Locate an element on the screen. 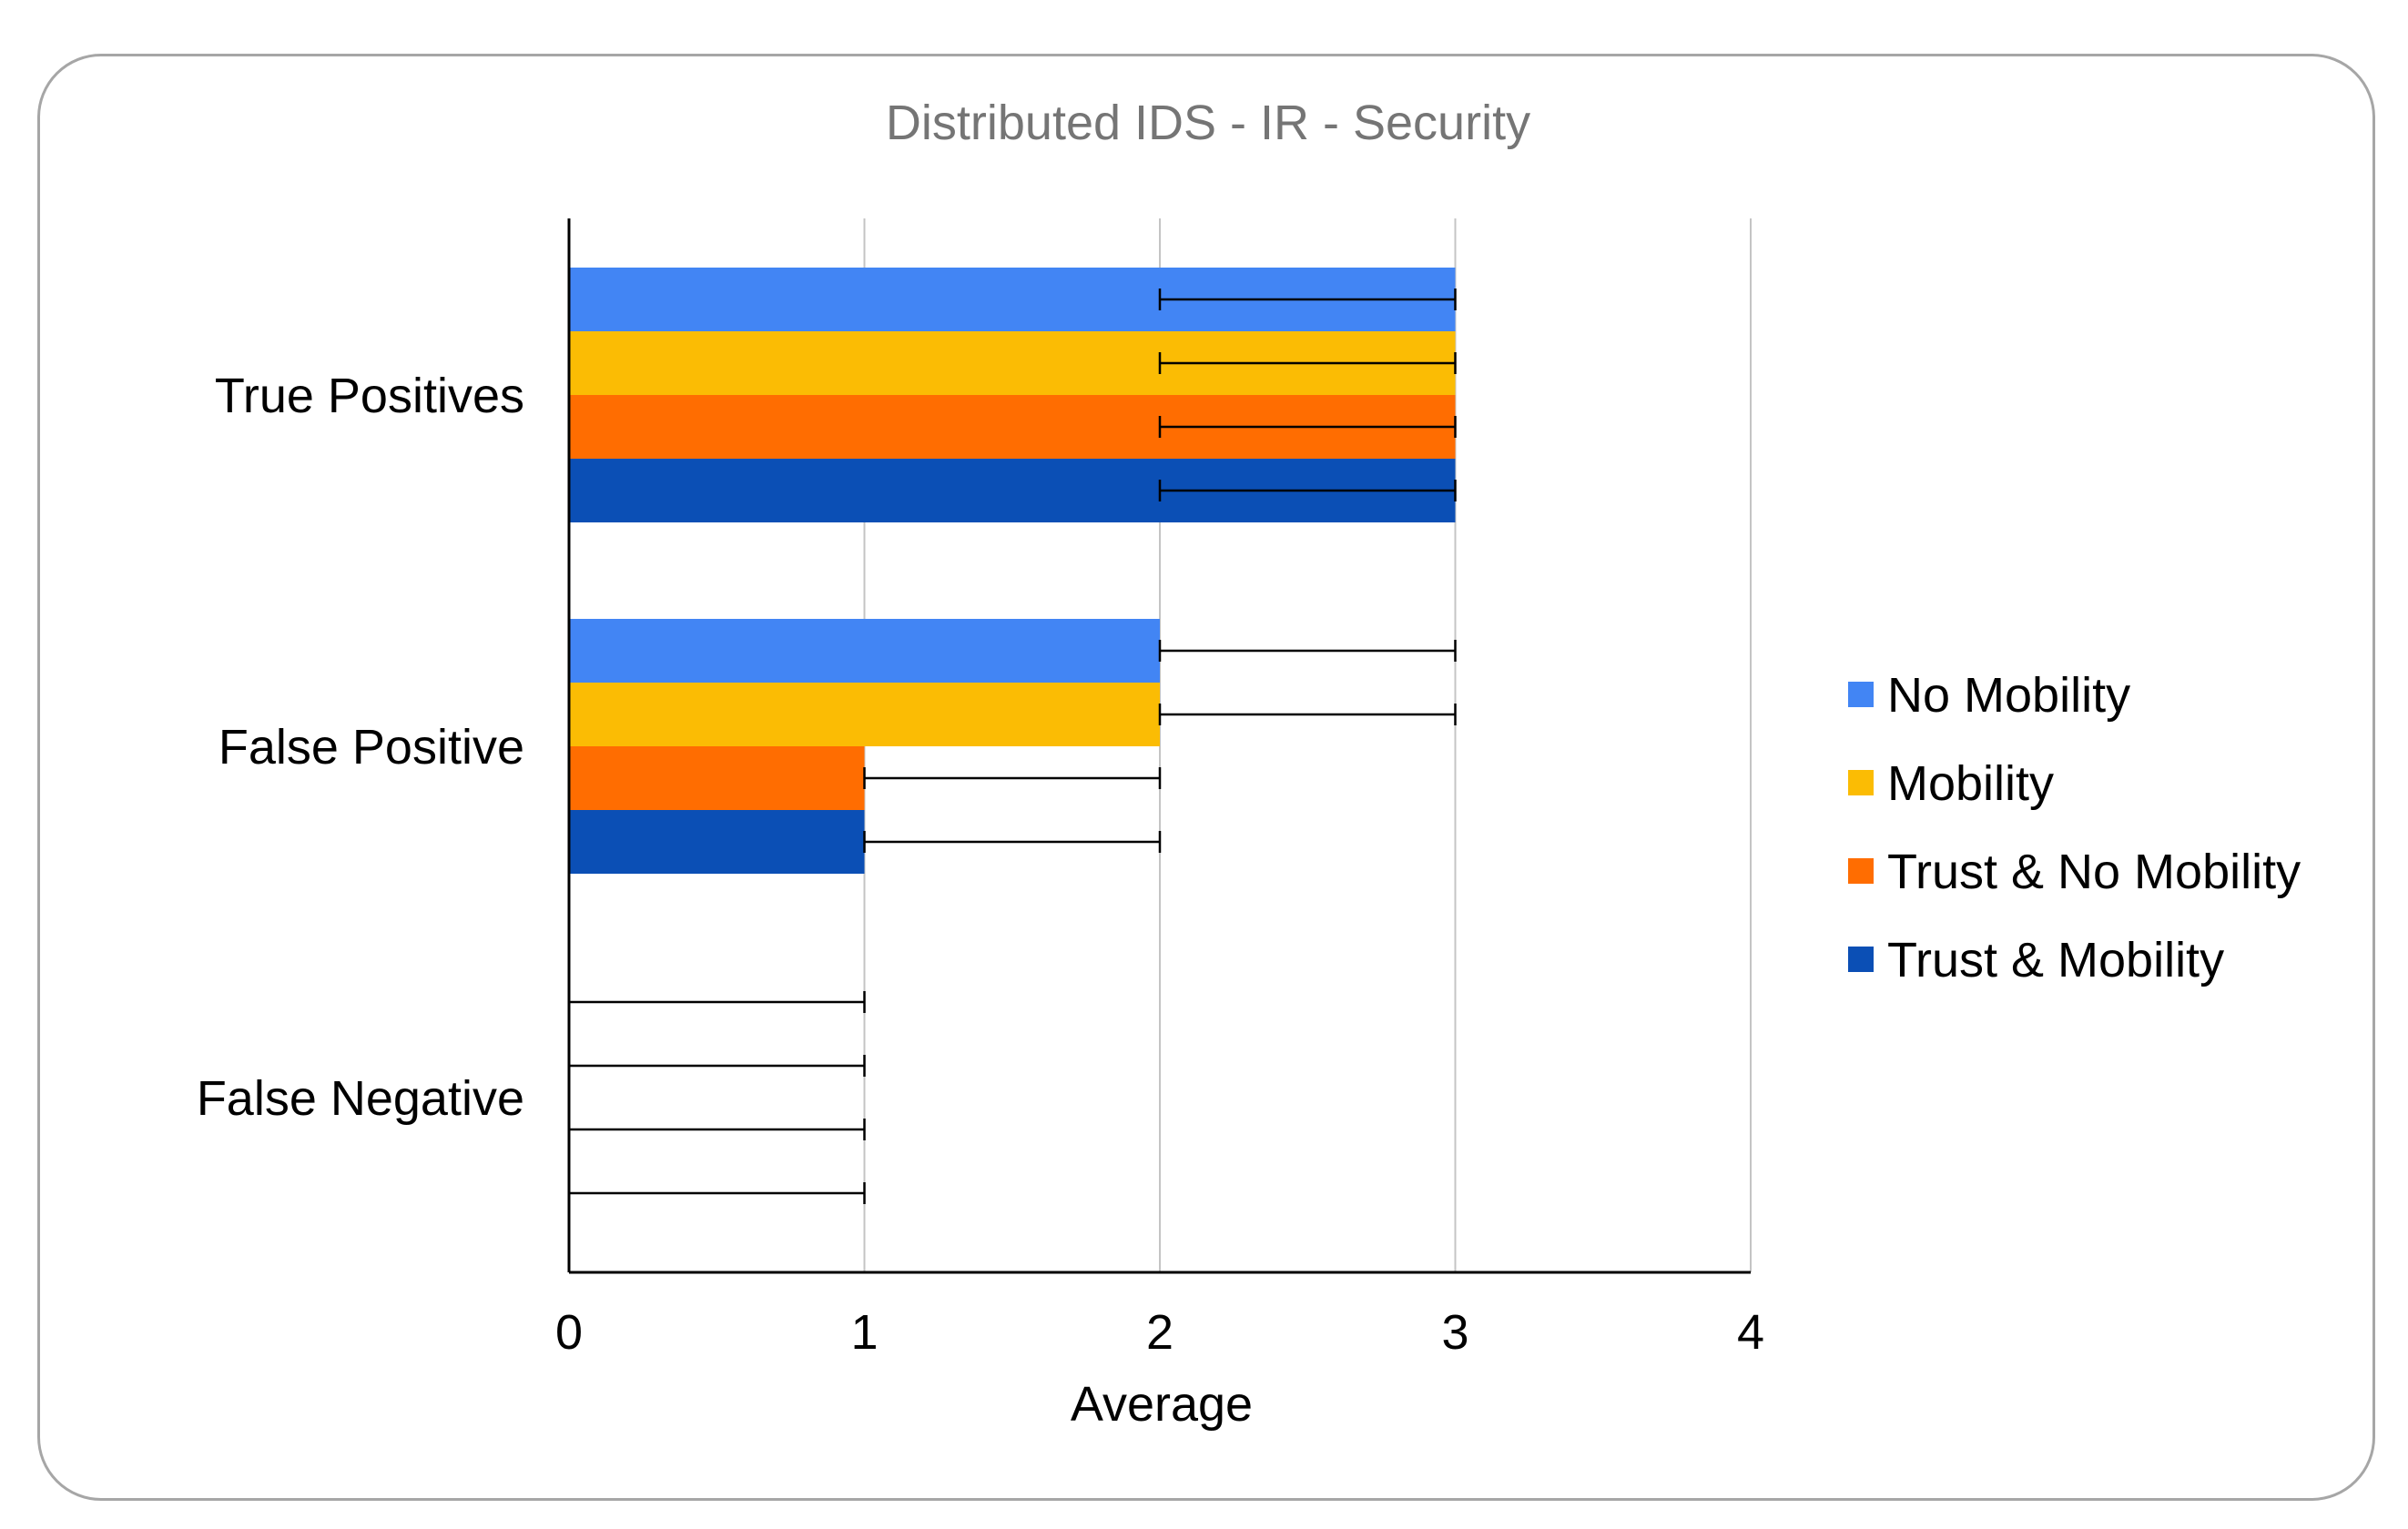  category-label: False Positive is located at coordinates (371, 747).